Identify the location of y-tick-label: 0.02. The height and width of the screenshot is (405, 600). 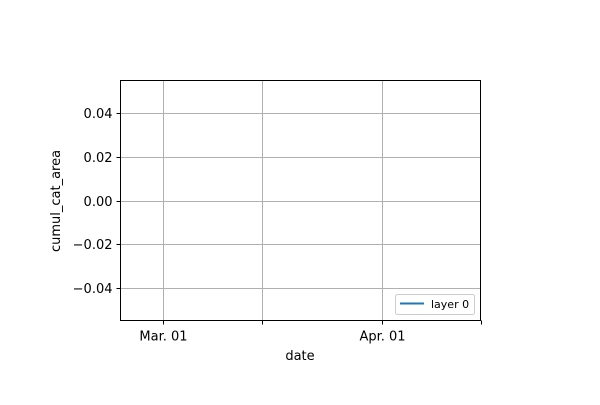
(98, 158).